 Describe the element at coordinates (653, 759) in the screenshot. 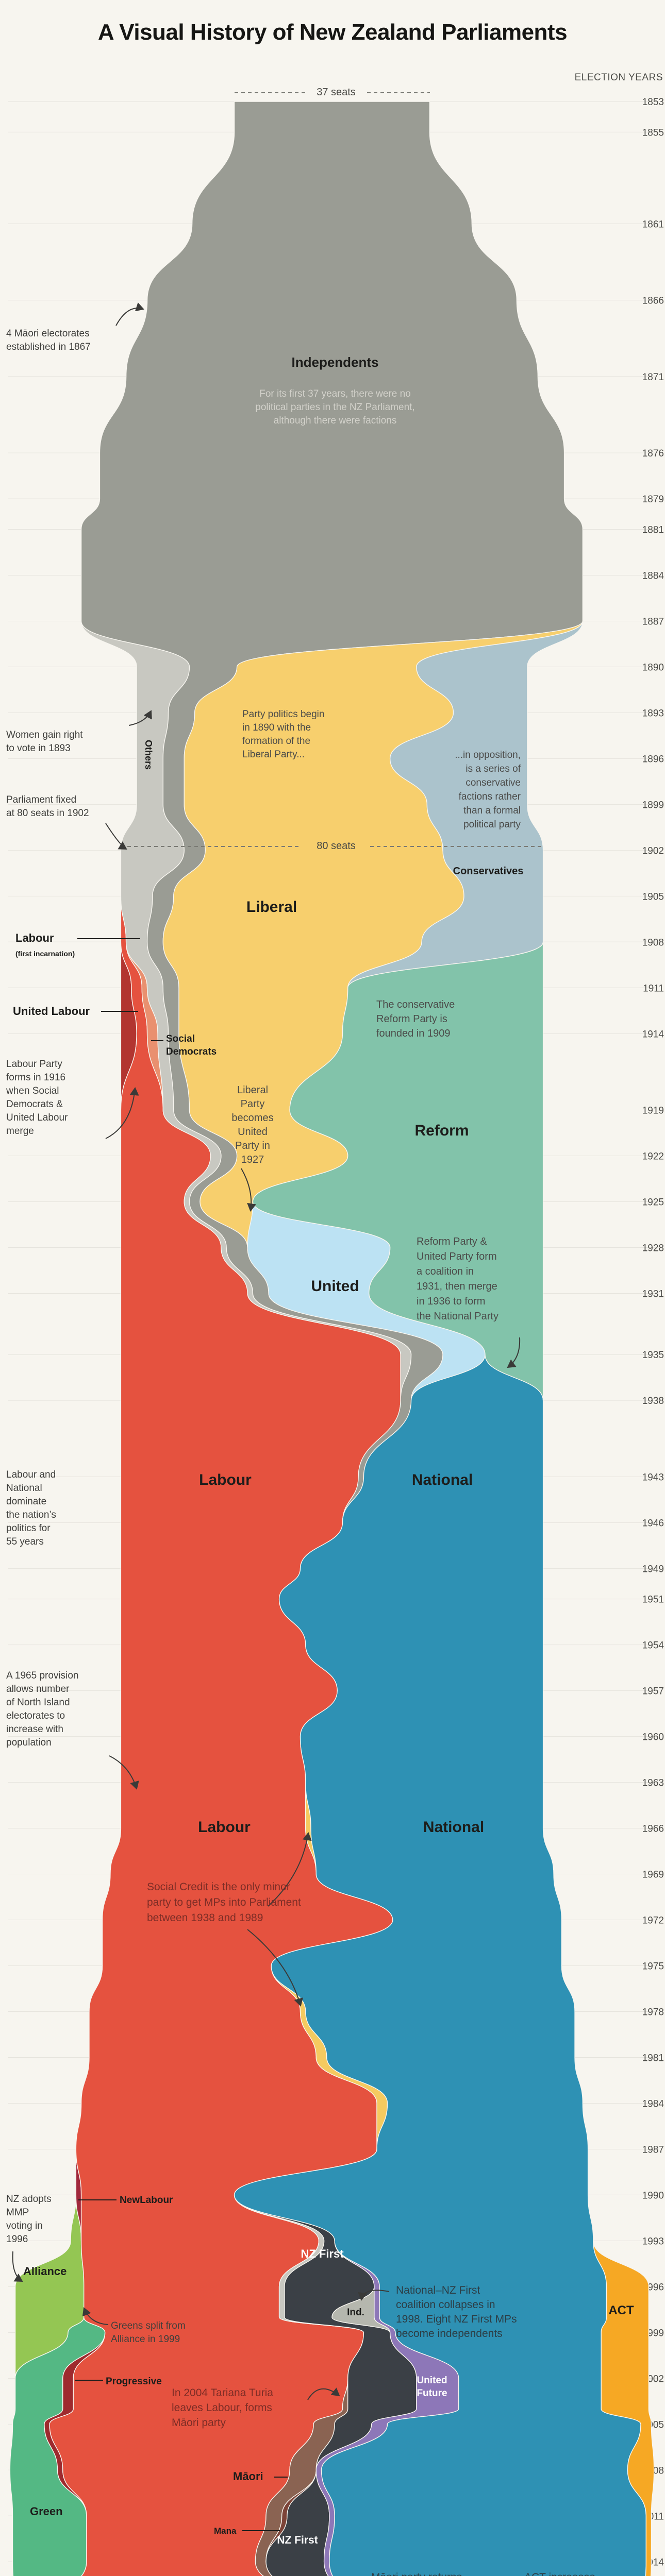

I see `year-label-1896: 1896` at that location.